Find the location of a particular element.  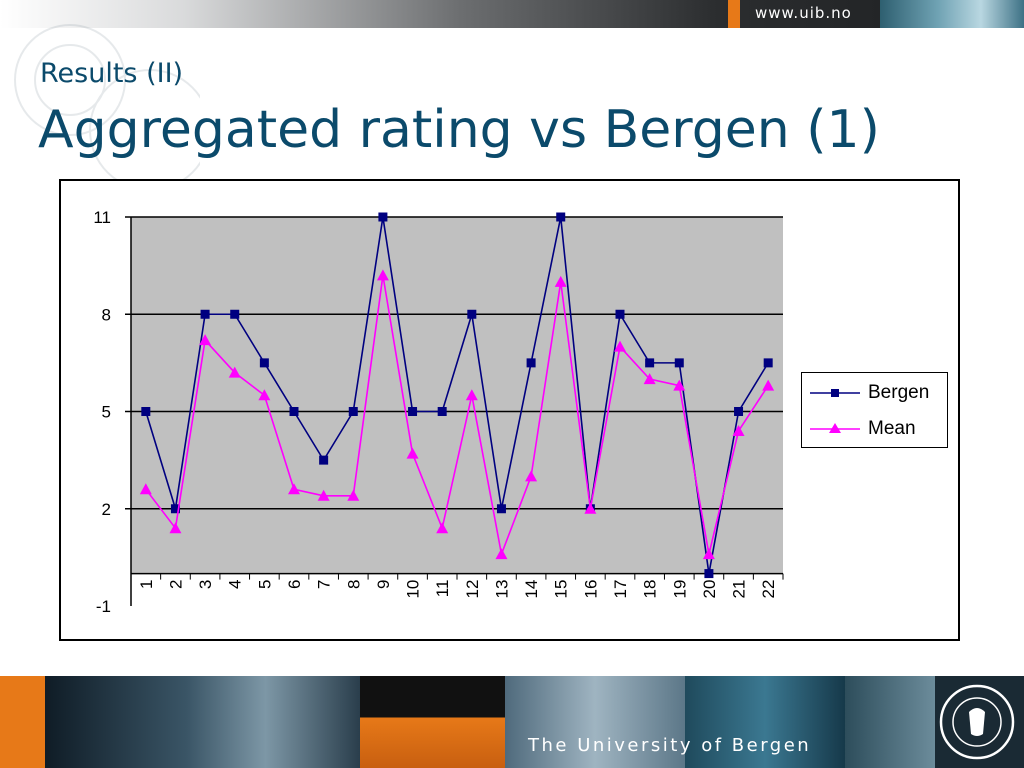

x-tick-label: 8 is located at coordinates (353, 584).